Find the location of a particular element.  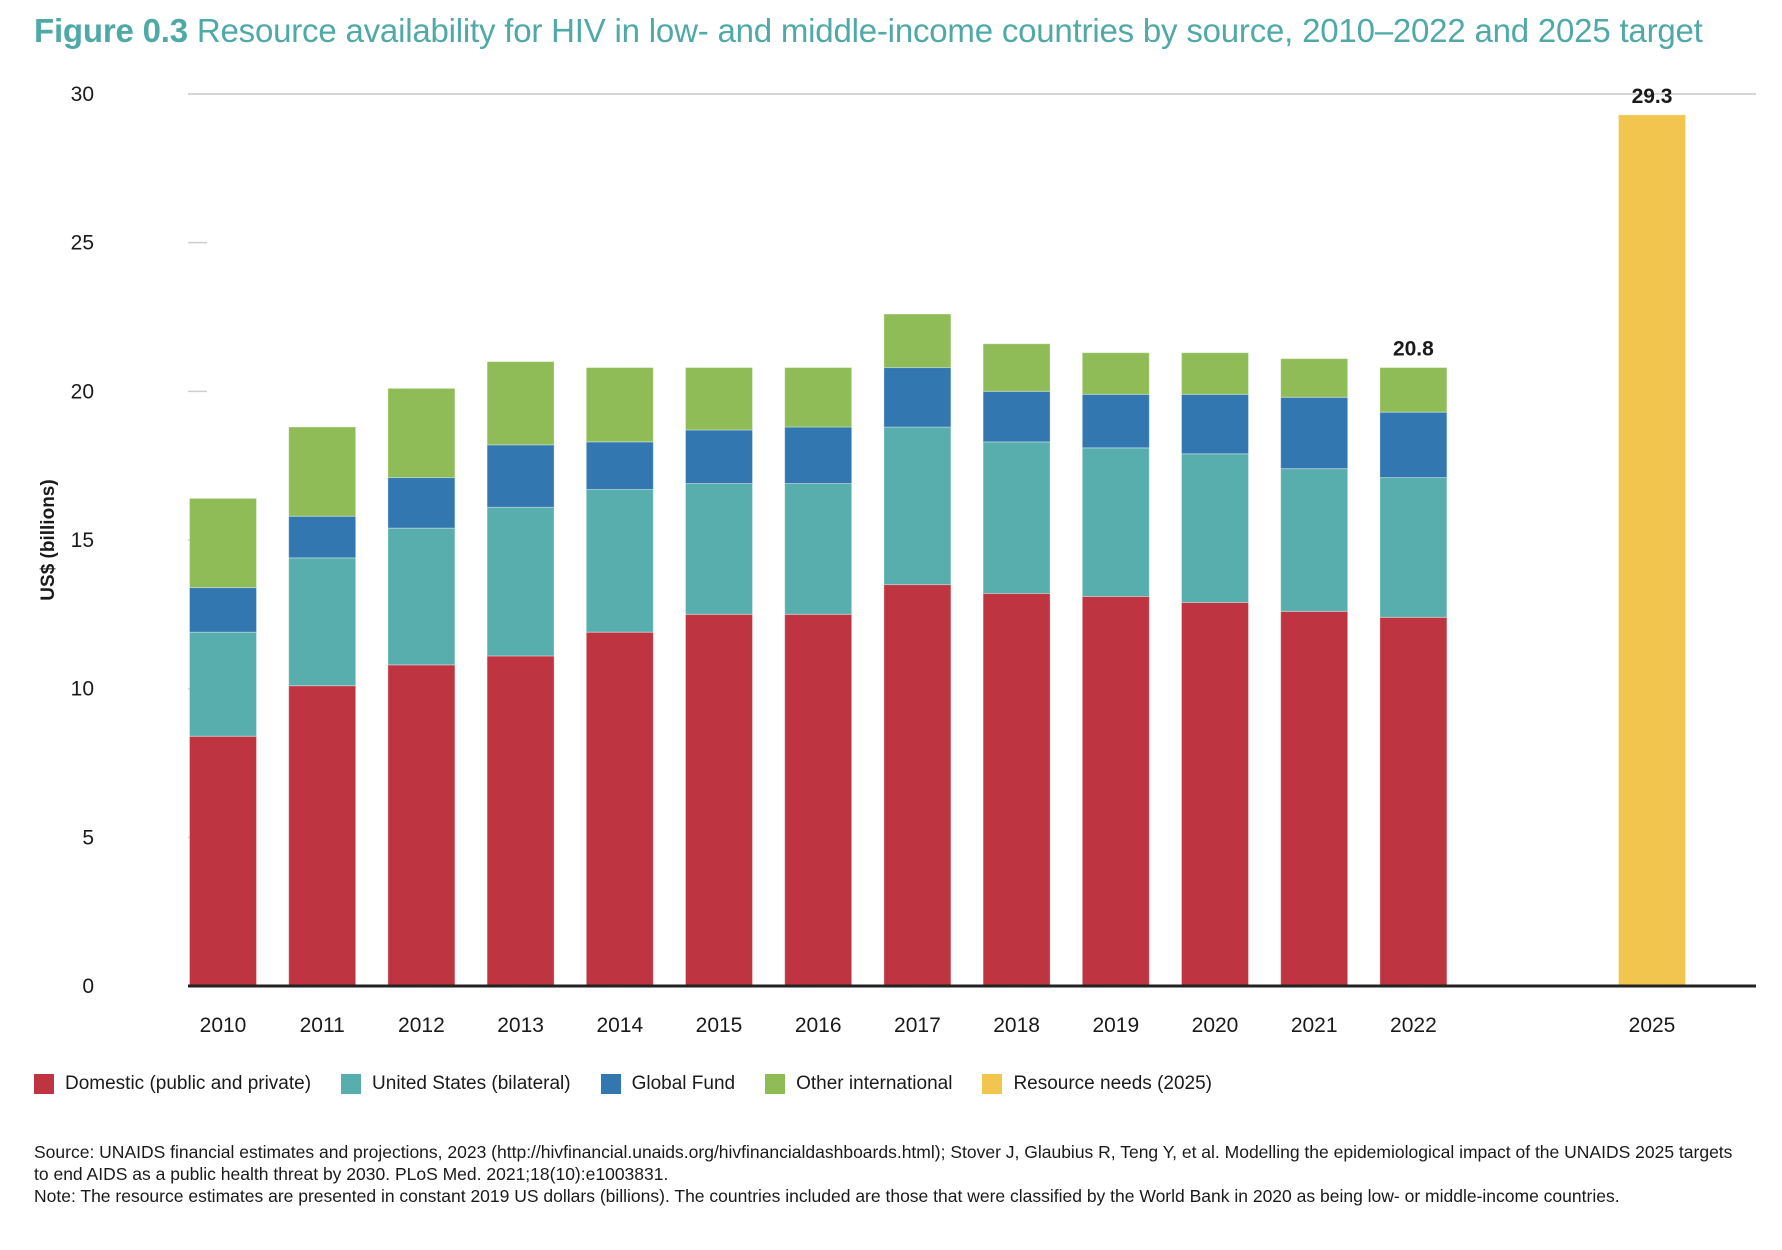

bar-segment-united-states-bilateral-2011 is located at coordinates (322, 622).